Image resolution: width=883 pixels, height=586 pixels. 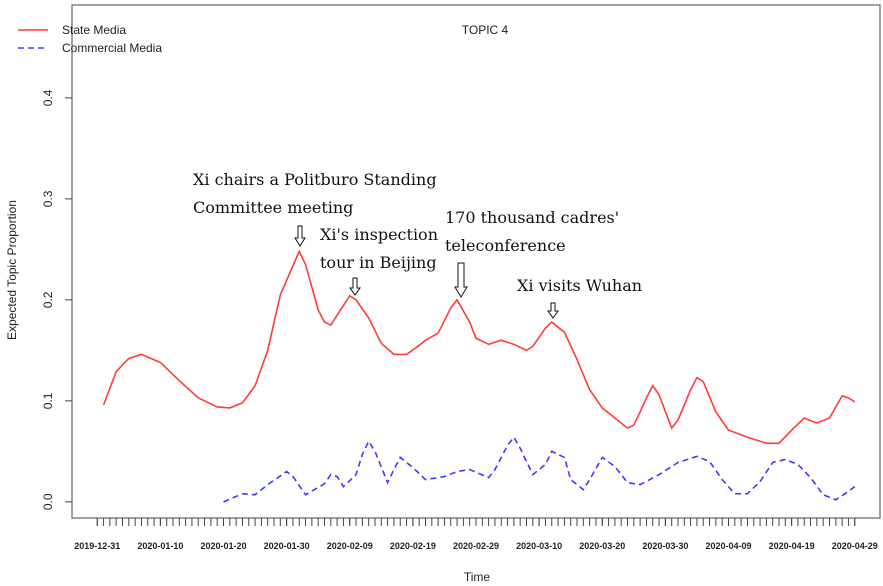 What do you see at coordinates (48, 198) in the screenshot?
I see `y-tick-label: 0.3` at bounding box center [48, 198].